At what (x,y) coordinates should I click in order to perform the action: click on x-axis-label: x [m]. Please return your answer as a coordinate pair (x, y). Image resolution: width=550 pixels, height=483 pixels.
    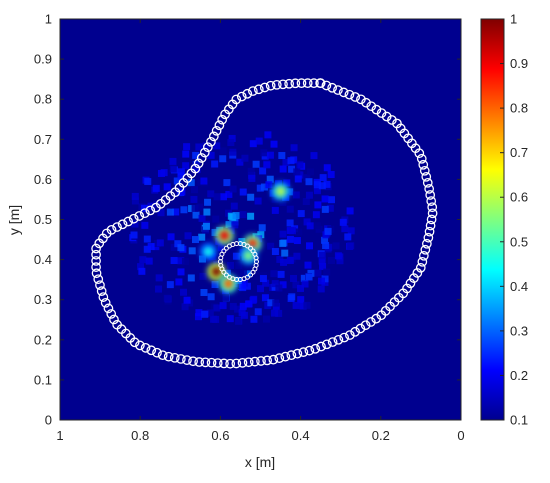
    Looking at the image, I should click on (260, 462).